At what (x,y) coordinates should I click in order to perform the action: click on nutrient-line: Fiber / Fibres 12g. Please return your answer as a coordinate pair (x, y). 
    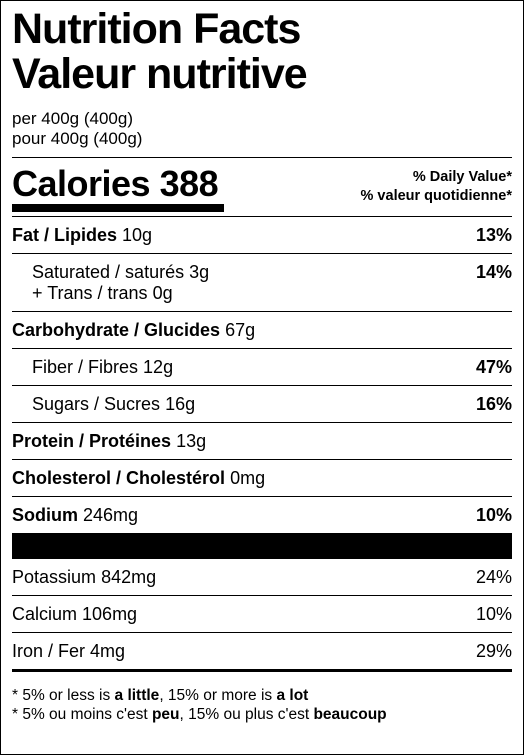
    Looking at the image, I should click on (102, 367).